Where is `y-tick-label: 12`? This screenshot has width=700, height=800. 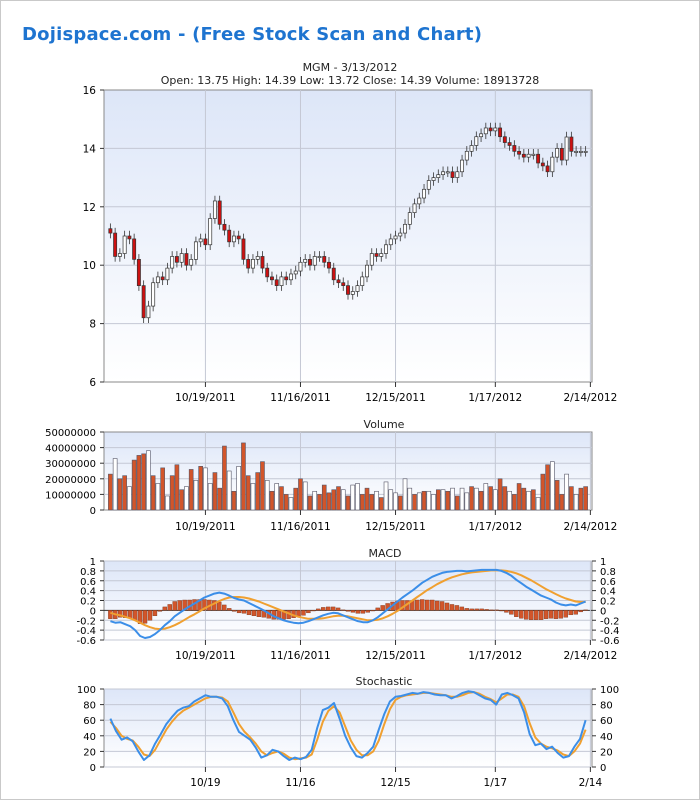 y-tick-label: 12 is located at coordinates (89, 208).